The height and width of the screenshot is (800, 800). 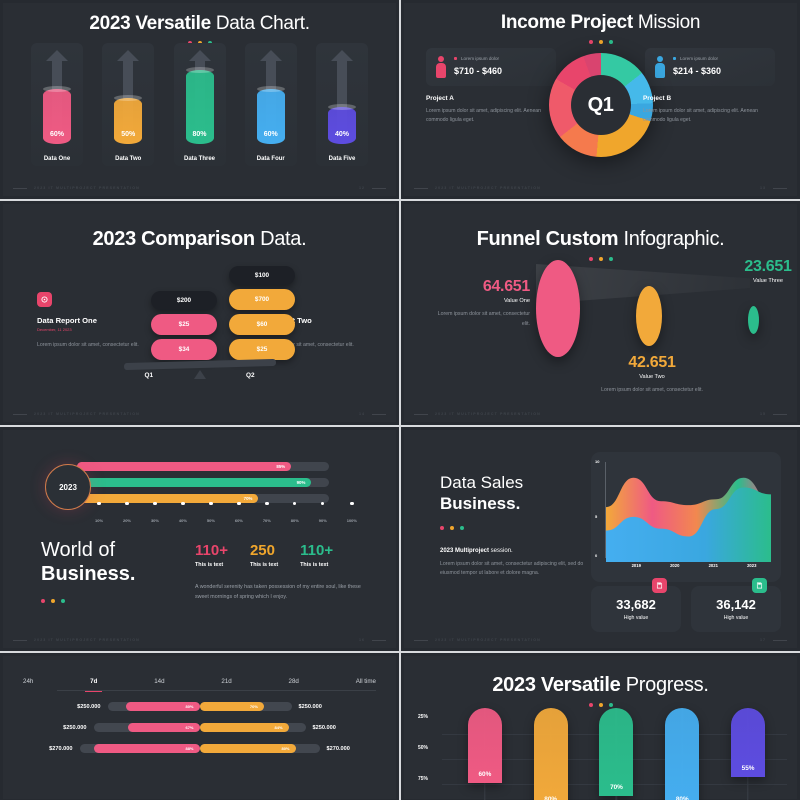 I want to click on tab-all-time: All time, so click(x=365, y=681).